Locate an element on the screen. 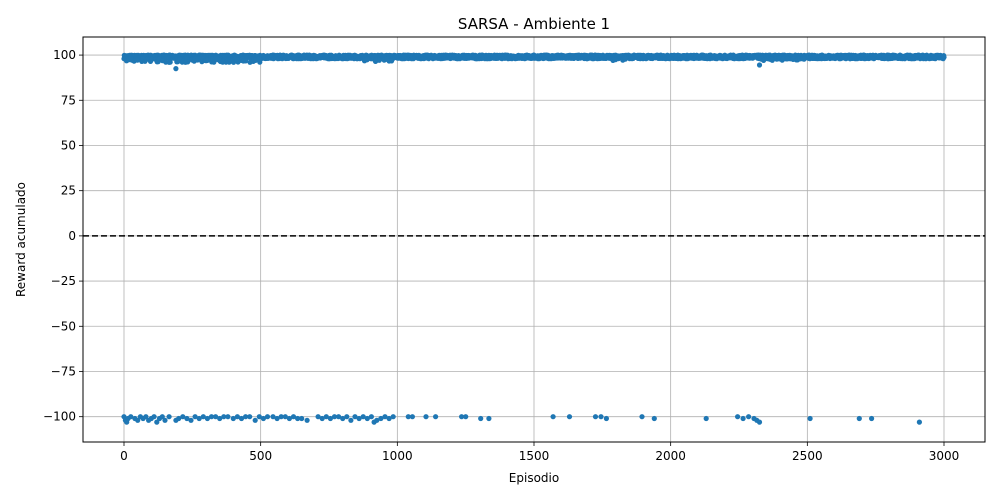 This screenshot has width=1000, height=500. y-axis-label: Reward acumulado is located at coordinates (21, 239).